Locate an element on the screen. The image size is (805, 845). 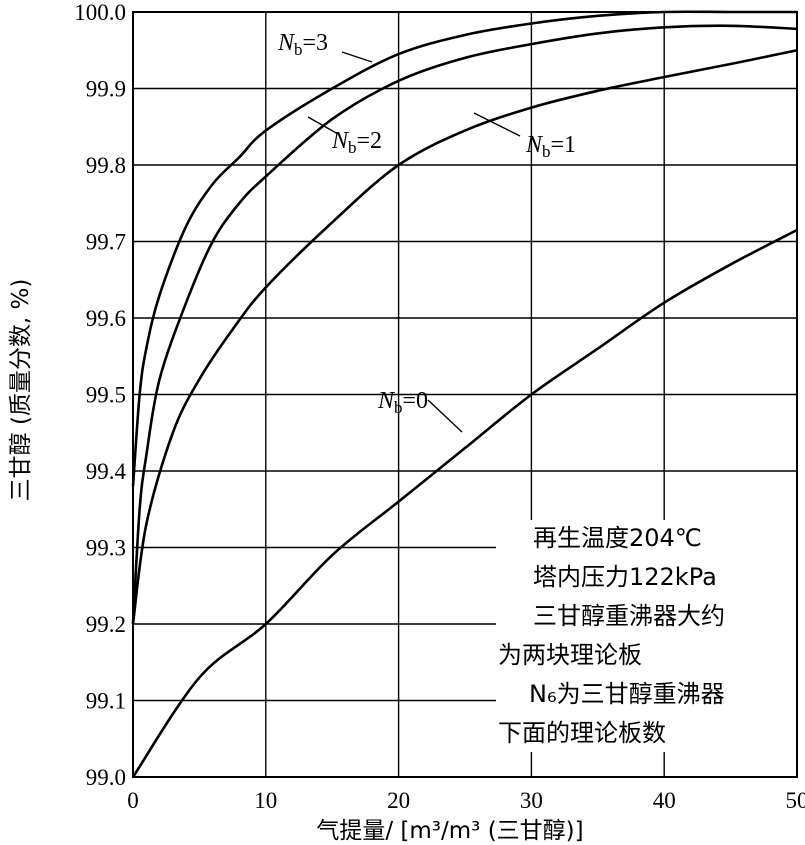
series-label-3: Nb=3 is located at coordinates (302, 44).